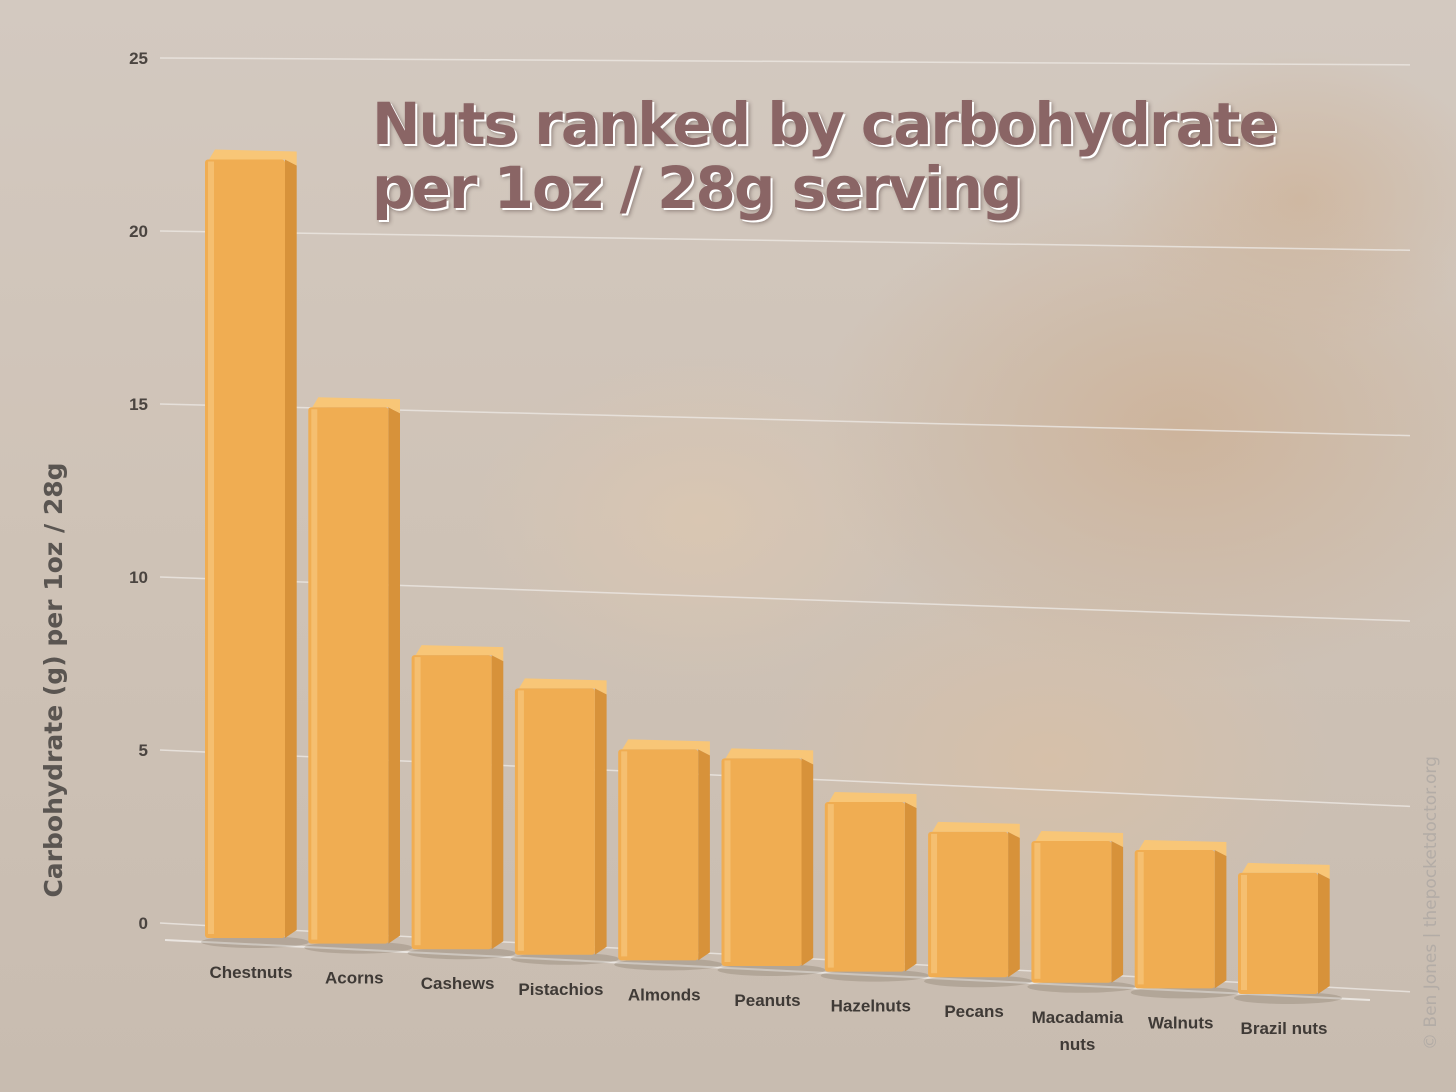 This screenshot has height=1092, width=1456. Describe the element at coordinates (250, 972) in the screenshot. I see `x-tick-label: Chestnuts` at that location.